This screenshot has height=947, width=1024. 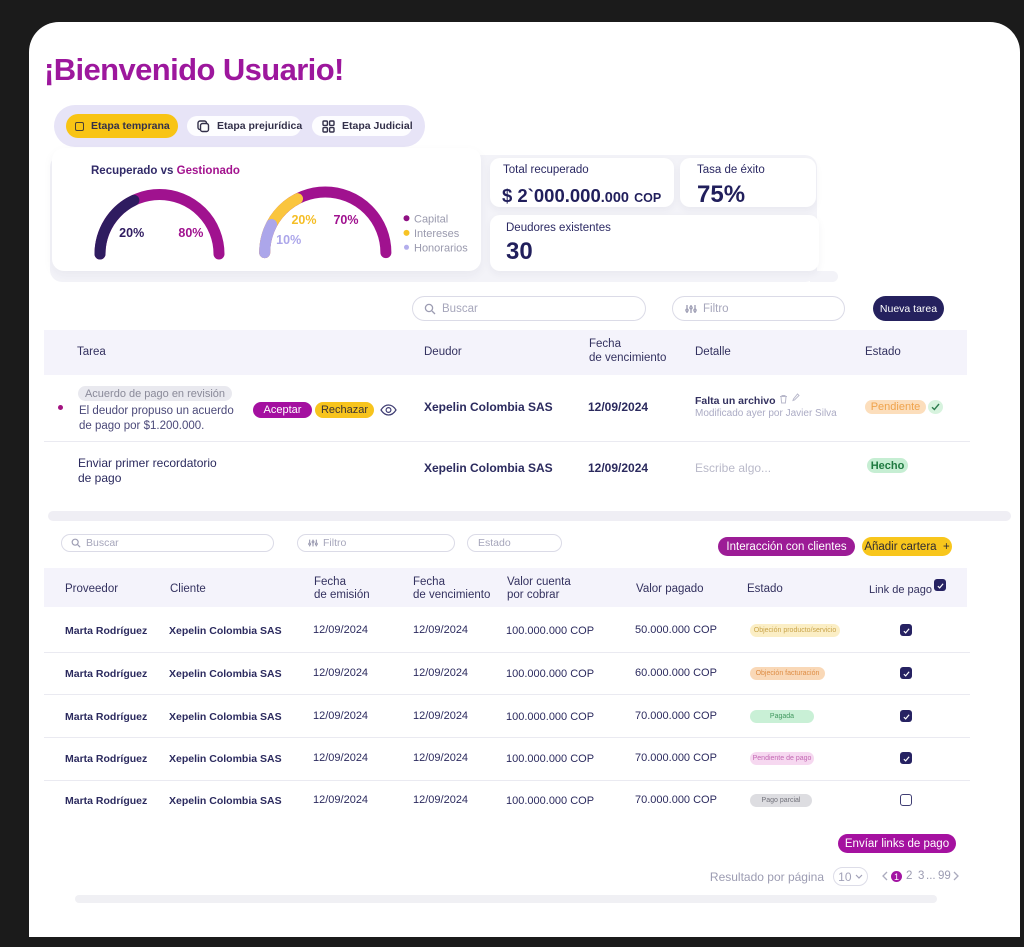 I want to click on svg-text: Intereses, so click(x=437, y=234).